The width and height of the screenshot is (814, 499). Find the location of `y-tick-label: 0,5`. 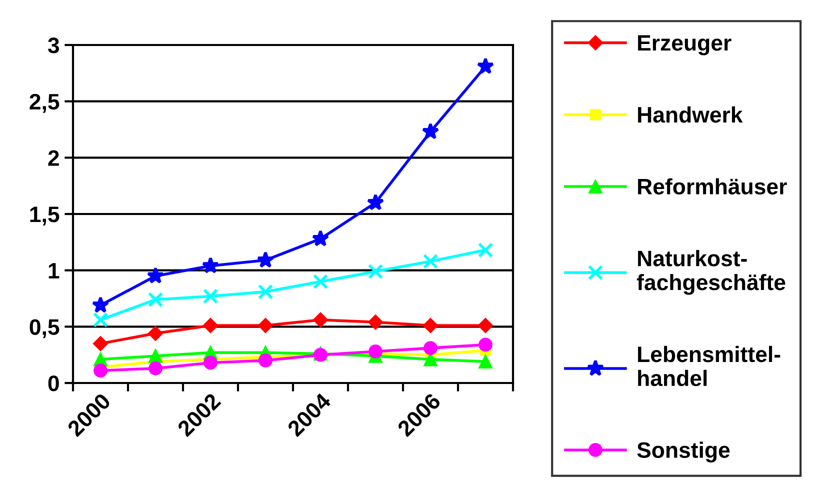

y-tick-label: 0,5 is located at coordinates (45, 328).